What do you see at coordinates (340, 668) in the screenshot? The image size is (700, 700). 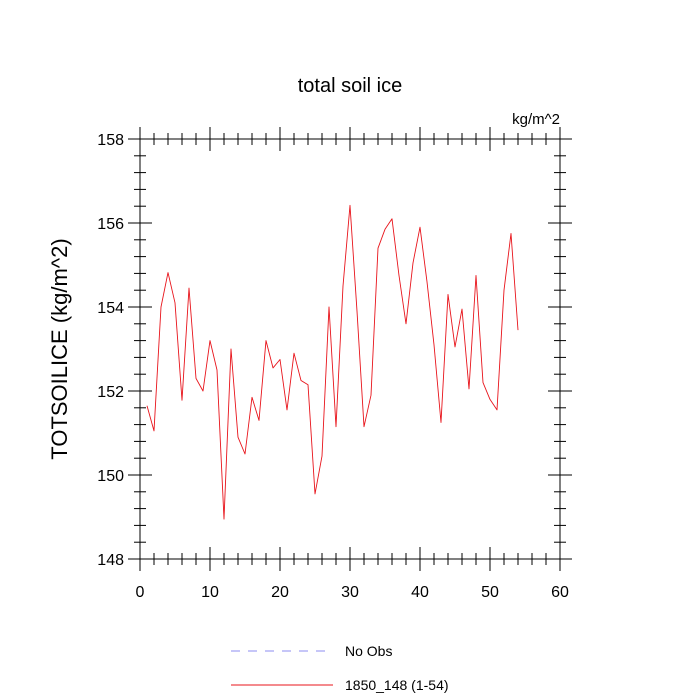 I see `legend: No Obs 1850_148 (1-54)` at bounding box center [340, 668].